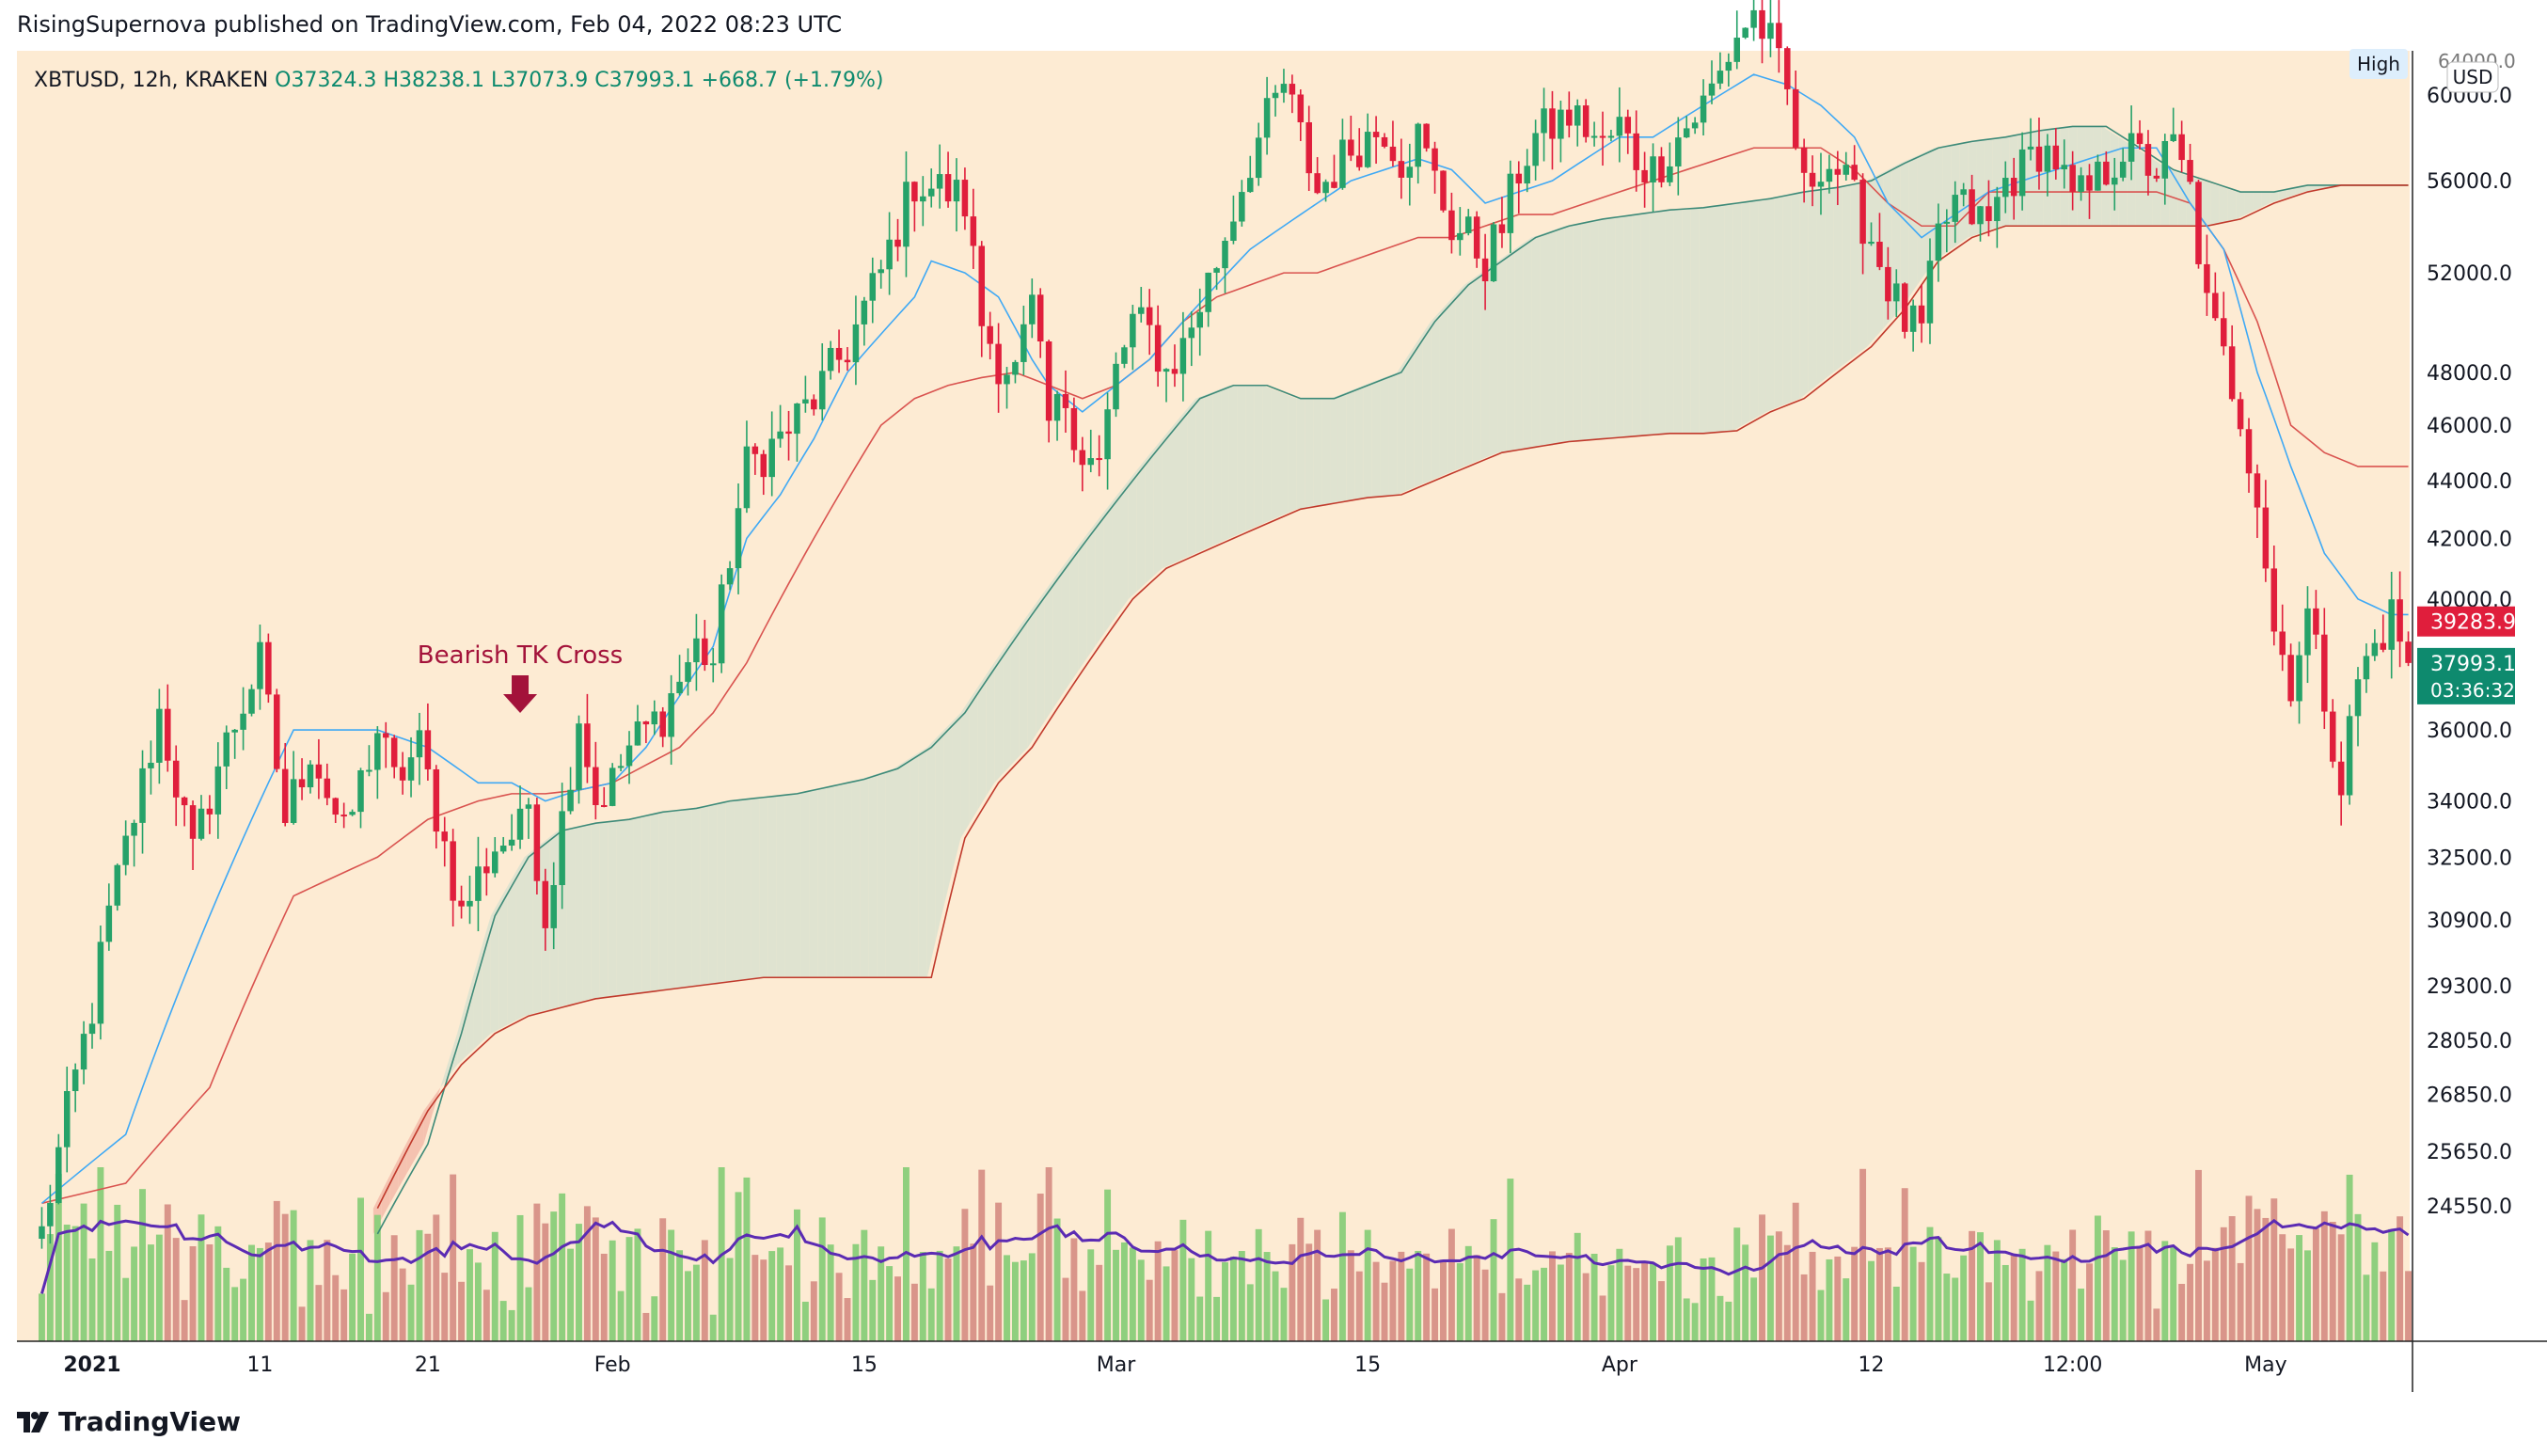 This screenshot has width=2547, height=1456. What do you see at coordinates (2473, 664) in the screenshot?
I see `close-price-label: 37993.1` at bounding box center [2473, 664].